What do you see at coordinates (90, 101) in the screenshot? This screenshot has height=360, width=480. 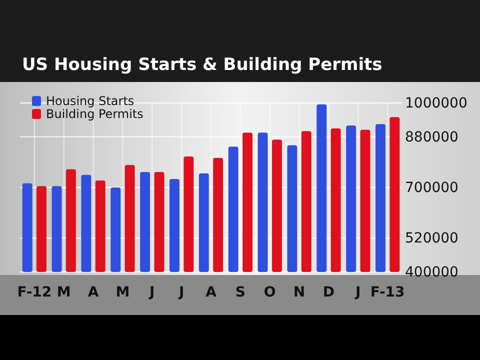 I see `legend-label: Housing Starts` at bounding box center [90, 101].